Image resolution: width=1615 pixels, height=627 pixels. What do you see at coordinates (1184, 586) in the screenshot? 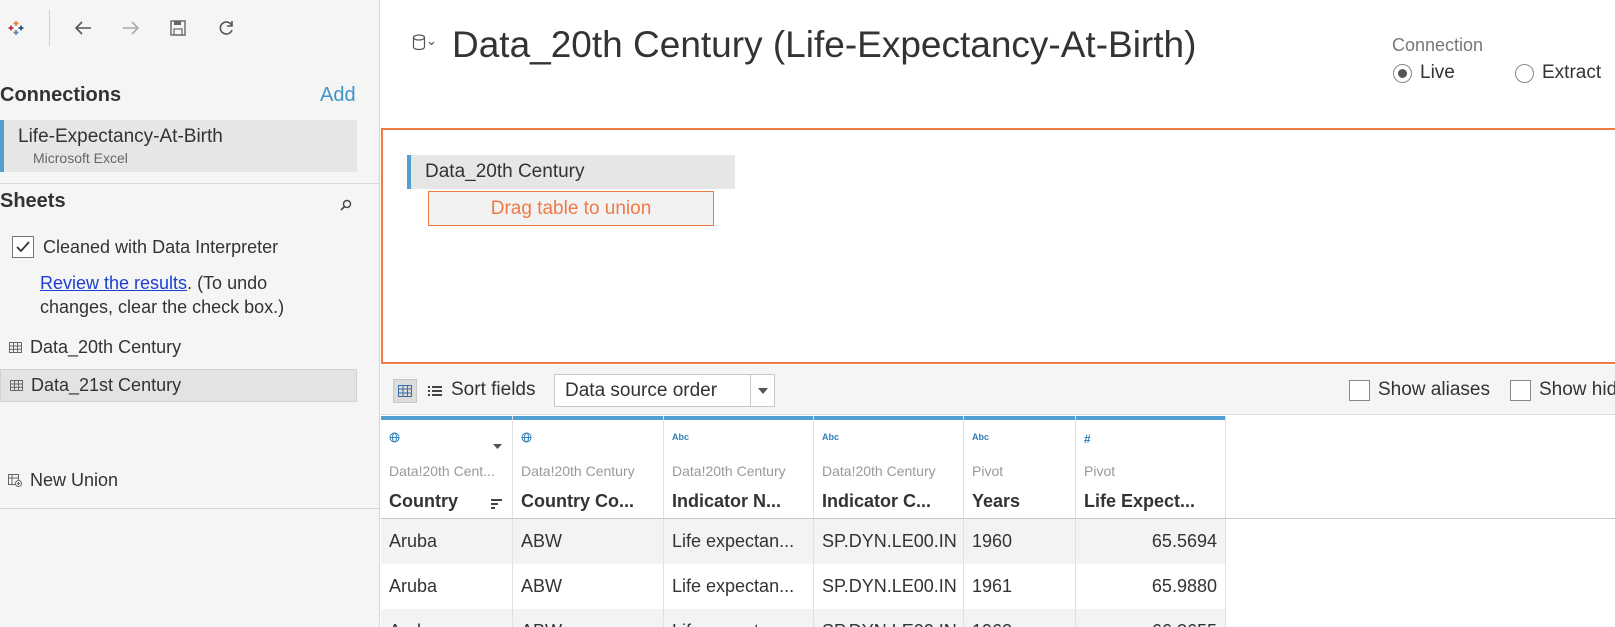
I see `grid-cell: 65.9880` at bounding box center [1184, 586].